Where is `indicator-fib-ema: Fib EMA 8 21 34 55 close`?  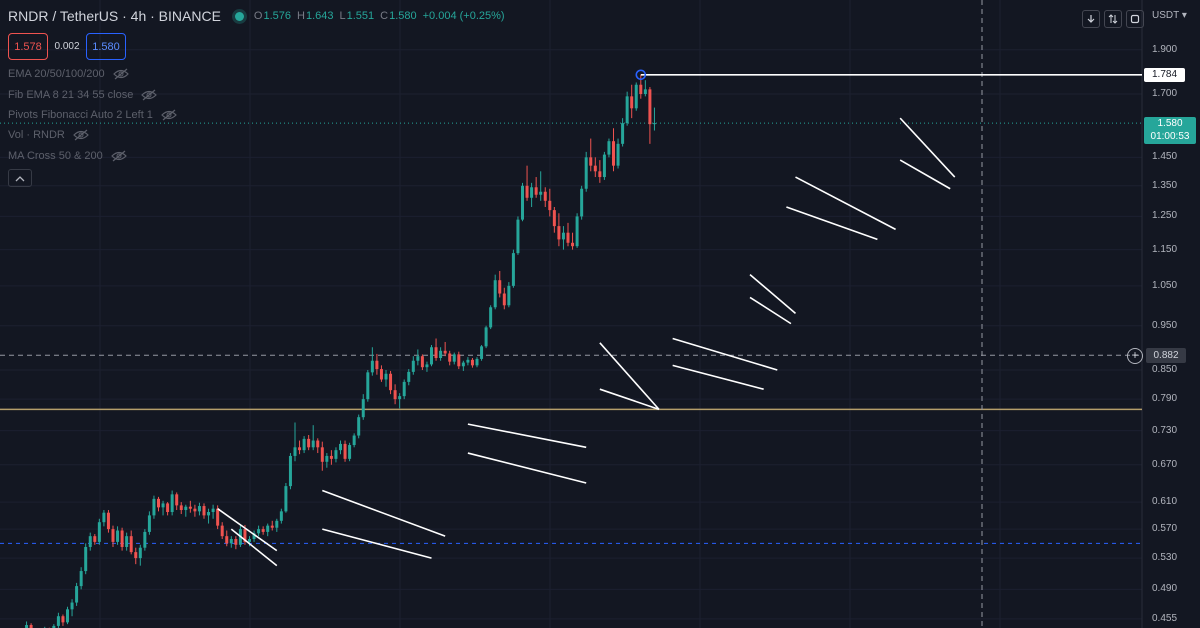 indicator-fib-ema: Fib EMA 8 21 34 55 close is located at coordinates (83, 95).